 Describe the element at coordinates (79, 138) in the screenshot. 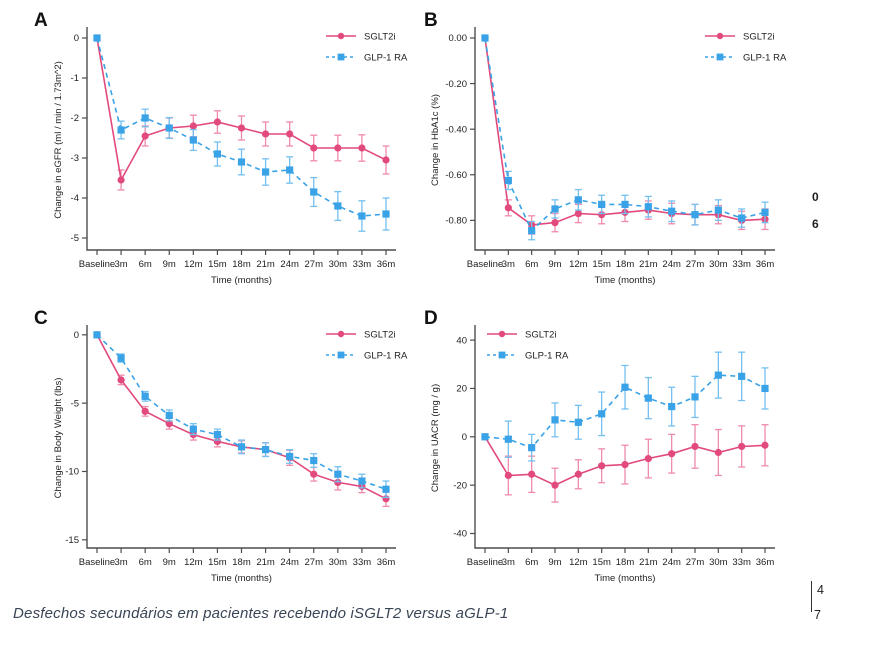

I see `y-axis: 0 -1 -2 -3 -4 -5` at that location.